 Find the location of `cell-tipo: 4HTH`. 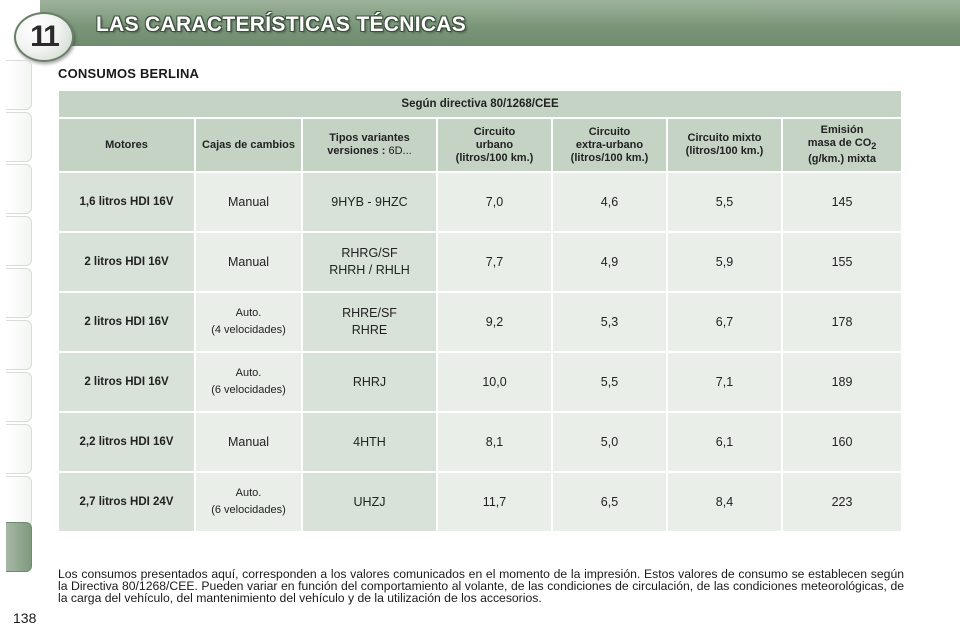

cell-tipo: 4HTH is located at coordinates (369, 442).